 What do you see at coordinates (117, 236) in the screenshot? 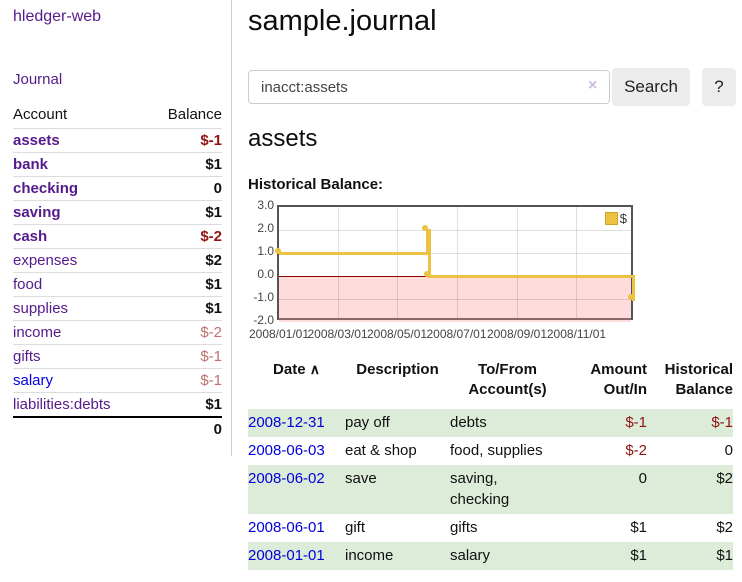
I see `account-row: cash $-2` at bounding box center [117, 236].